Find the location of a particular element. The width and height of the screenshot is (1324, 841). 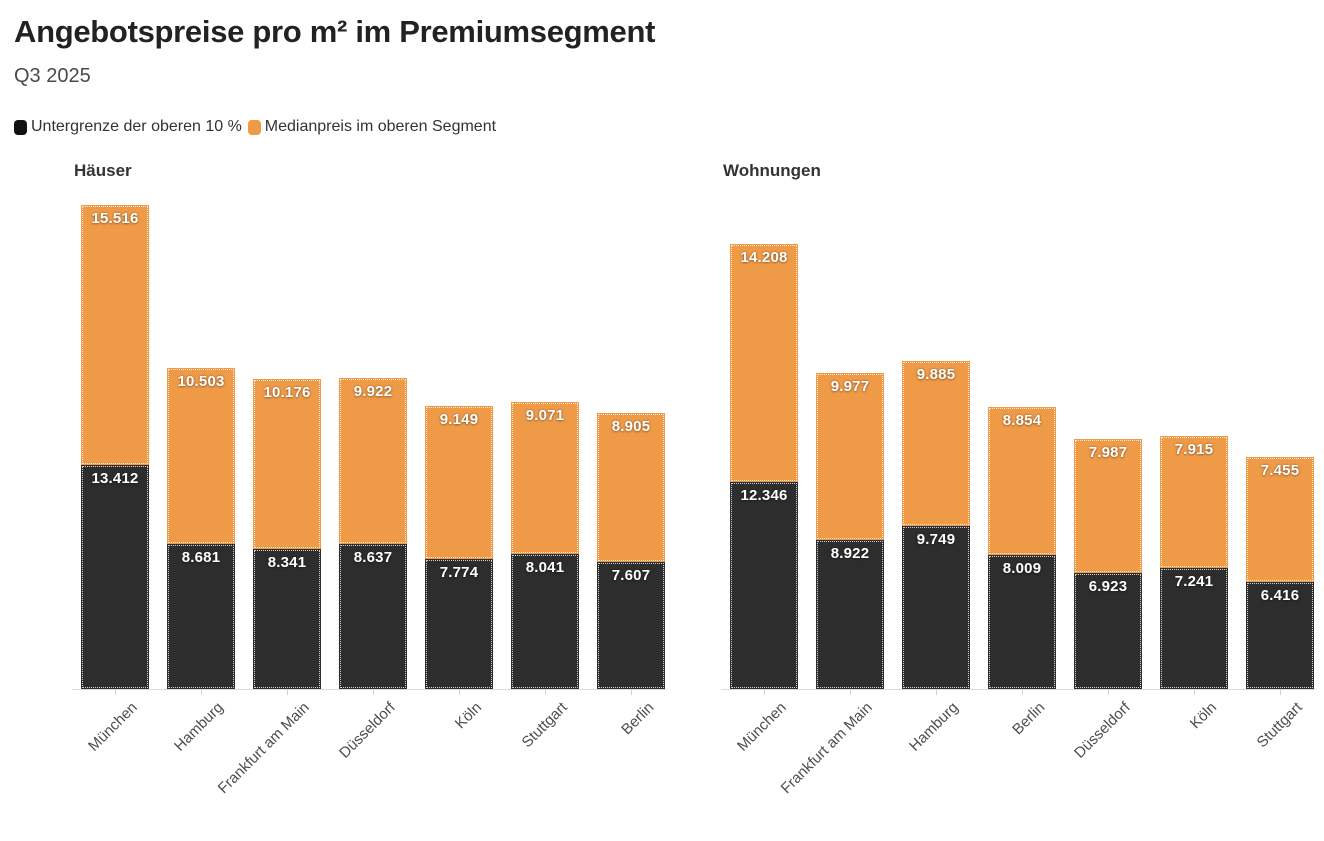

value-label-lower: 13.412 is located at coordinates (115, 478).